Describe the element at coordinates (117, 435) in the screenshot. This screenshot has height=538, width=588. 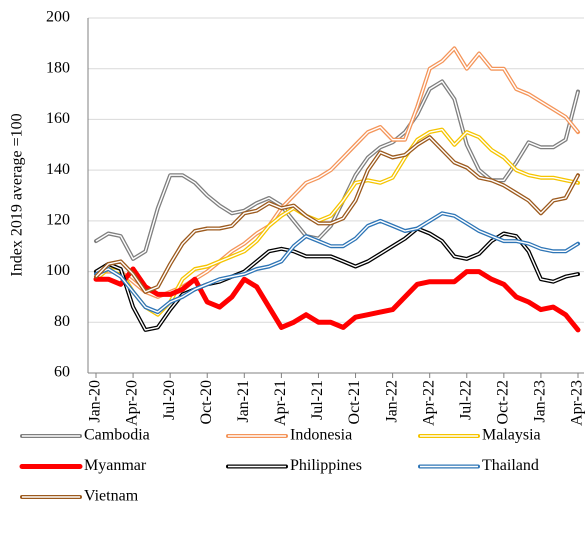
I see `legend-label: Cambodia` at that location.